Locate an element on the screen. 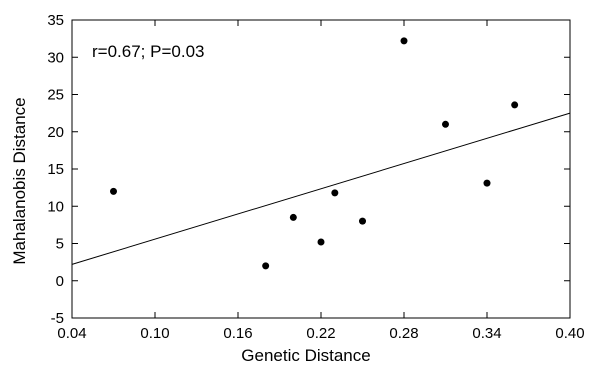  y-axis-title: Mahalanobis Distance is located at coordinates (19, 180).